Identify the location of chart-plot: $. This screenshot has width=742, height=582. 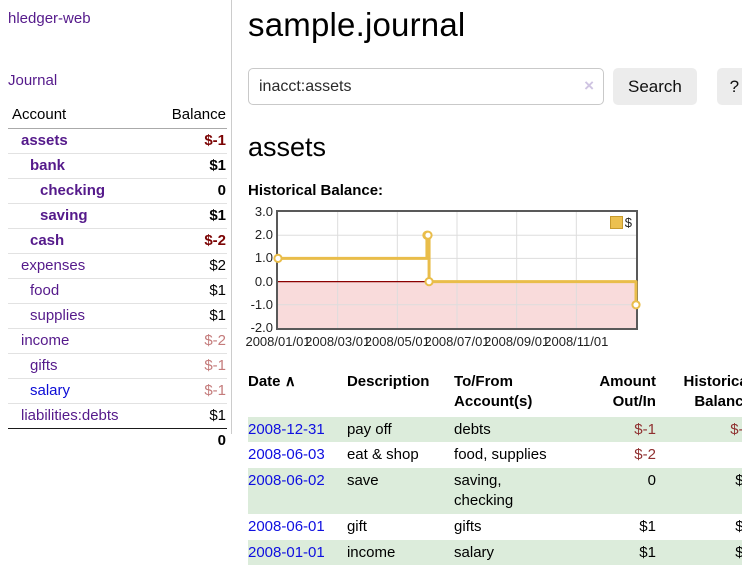
(457, 270).